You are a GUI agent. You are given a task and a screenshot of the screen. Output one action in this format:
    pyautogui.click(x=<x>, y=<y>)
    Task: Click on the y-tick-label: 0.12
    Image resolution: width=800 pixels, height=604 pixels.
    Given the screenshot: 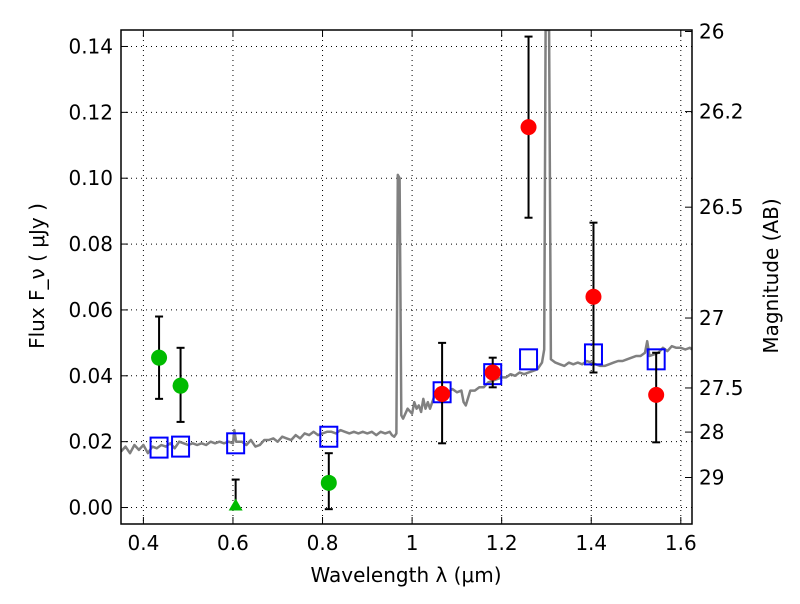 What is the action you would take?
    pyautogui.click(x=90, y=112)
    